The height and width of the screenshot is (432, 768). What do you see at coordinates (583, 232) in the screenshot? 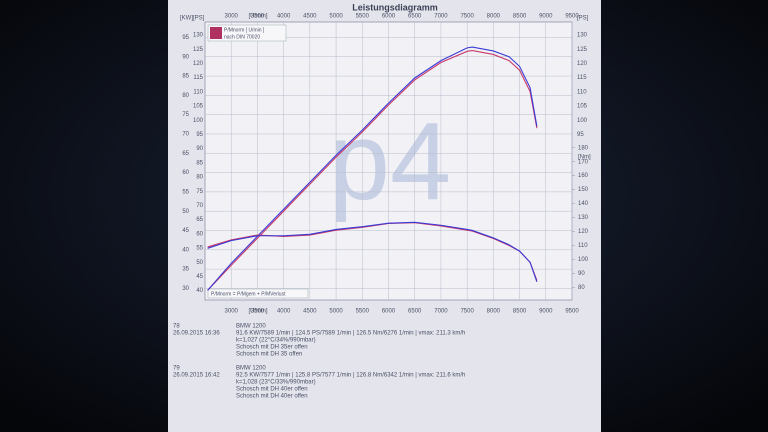
I see `y2-tick-label: 120` at bounding box center [583, 232].